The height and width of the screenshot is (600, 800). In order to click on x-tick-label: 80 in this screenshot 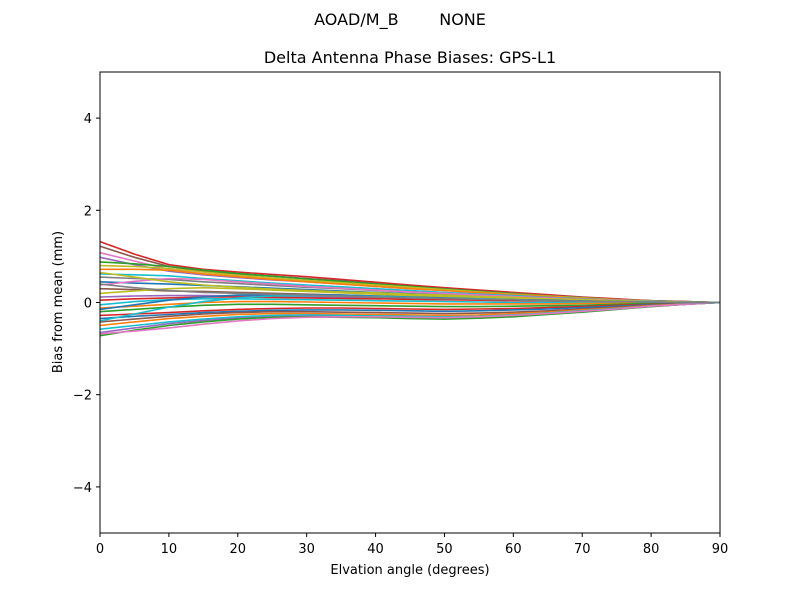, I will do `click(651, 549)`.